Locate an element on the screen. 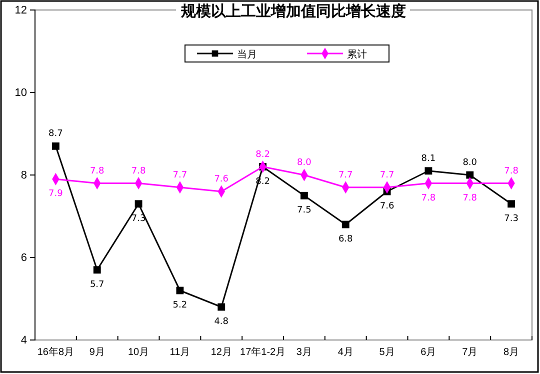 The height and width of the screenshot is (374, 540). data-label: 6.8 is located at coordinates (346, 239).